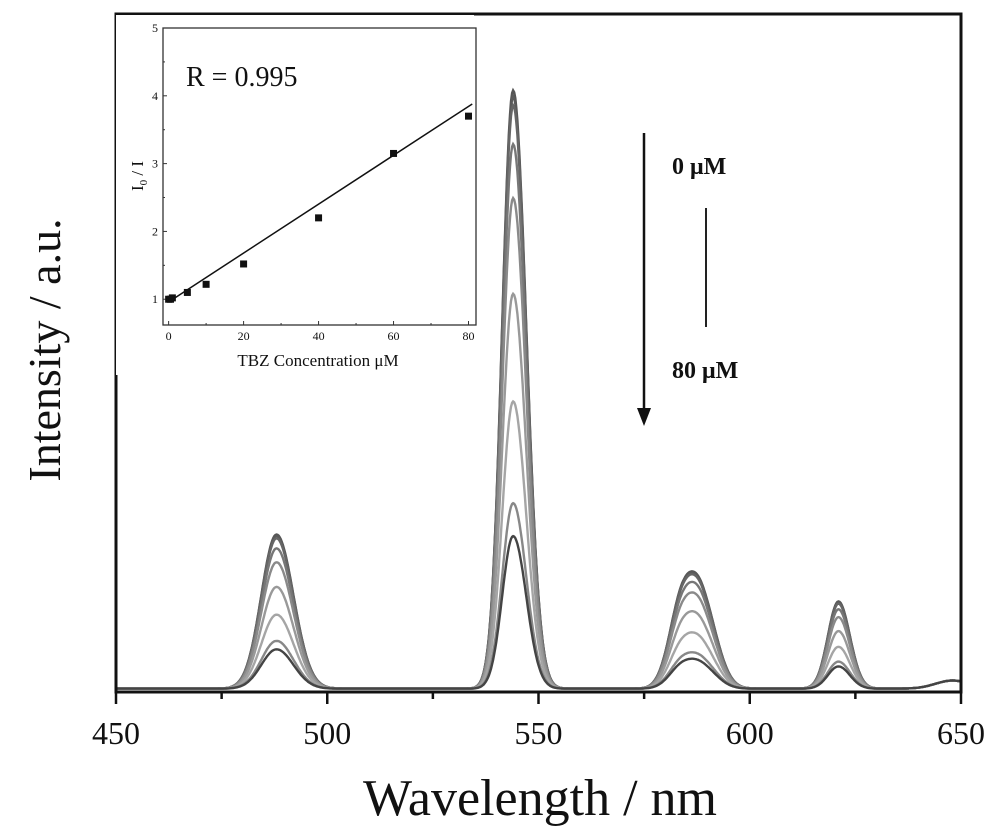  Describe the element at coordinates (750, 733) in the screenshot. I see `x-tick-label: 600` at that location.